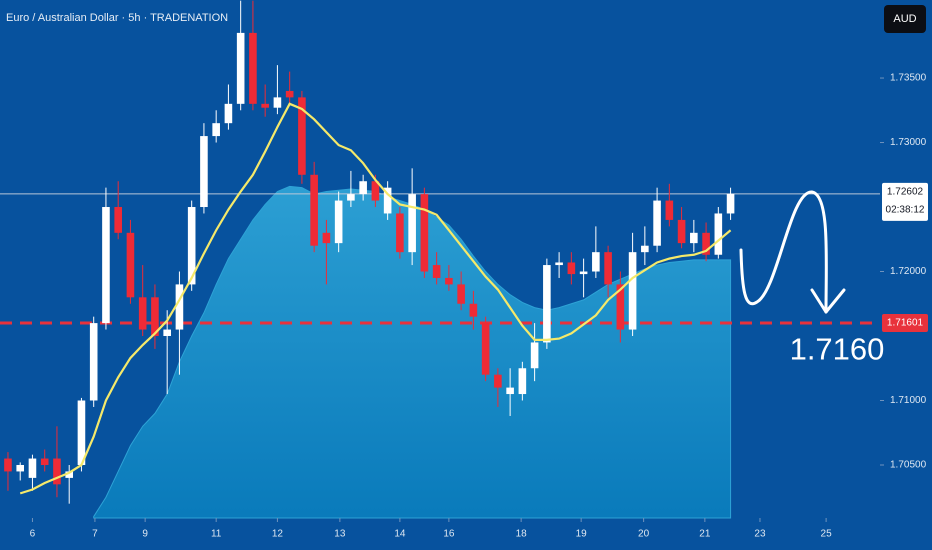 The width and height of the screenshot is (932, 550). Describe the element at coordinates (449, 534) in the screenshot. I see `x-tick-label: 16` at that location.